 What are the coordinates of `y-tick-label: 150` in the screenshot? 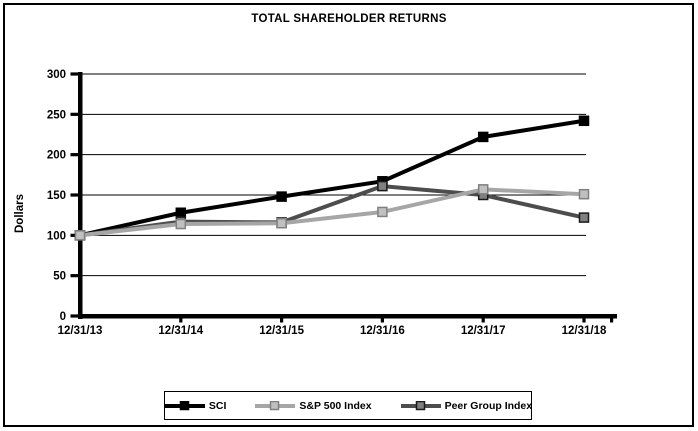 It's located at (56, 196).